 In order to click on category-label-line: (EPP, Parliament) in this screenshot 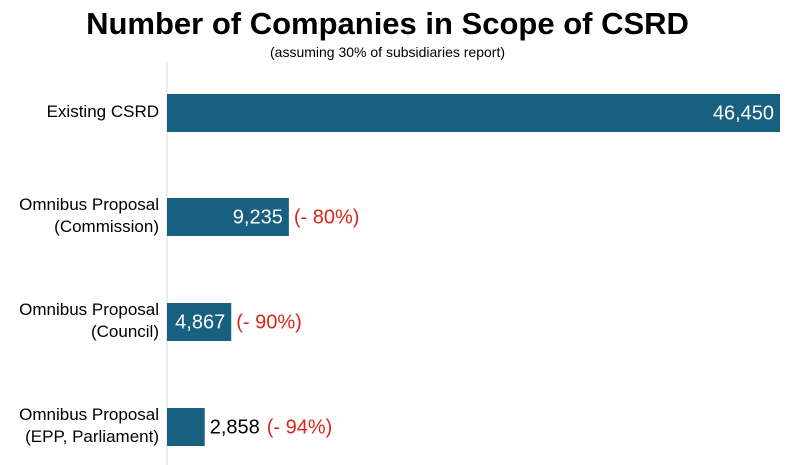, I will do `click(92, 436)`.